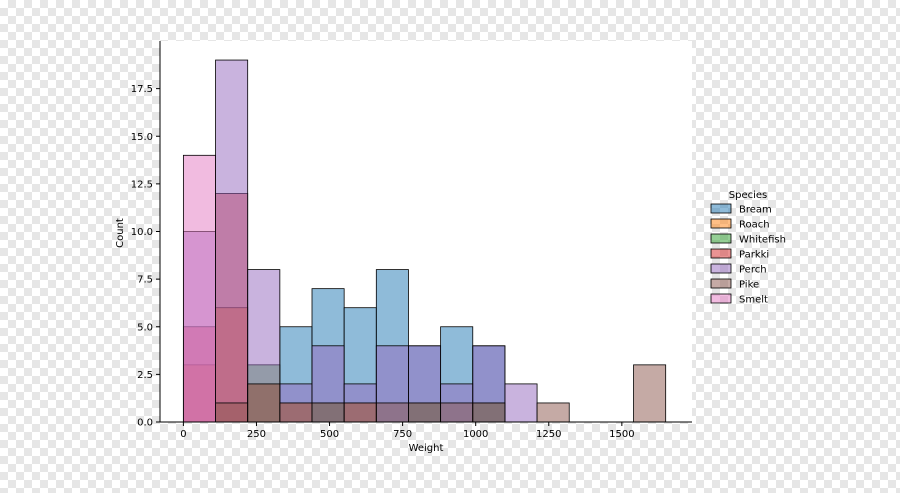  Describe the element at coordinates (183, 434) in the screenshot. I see `x-tick-label: 0` at that location.